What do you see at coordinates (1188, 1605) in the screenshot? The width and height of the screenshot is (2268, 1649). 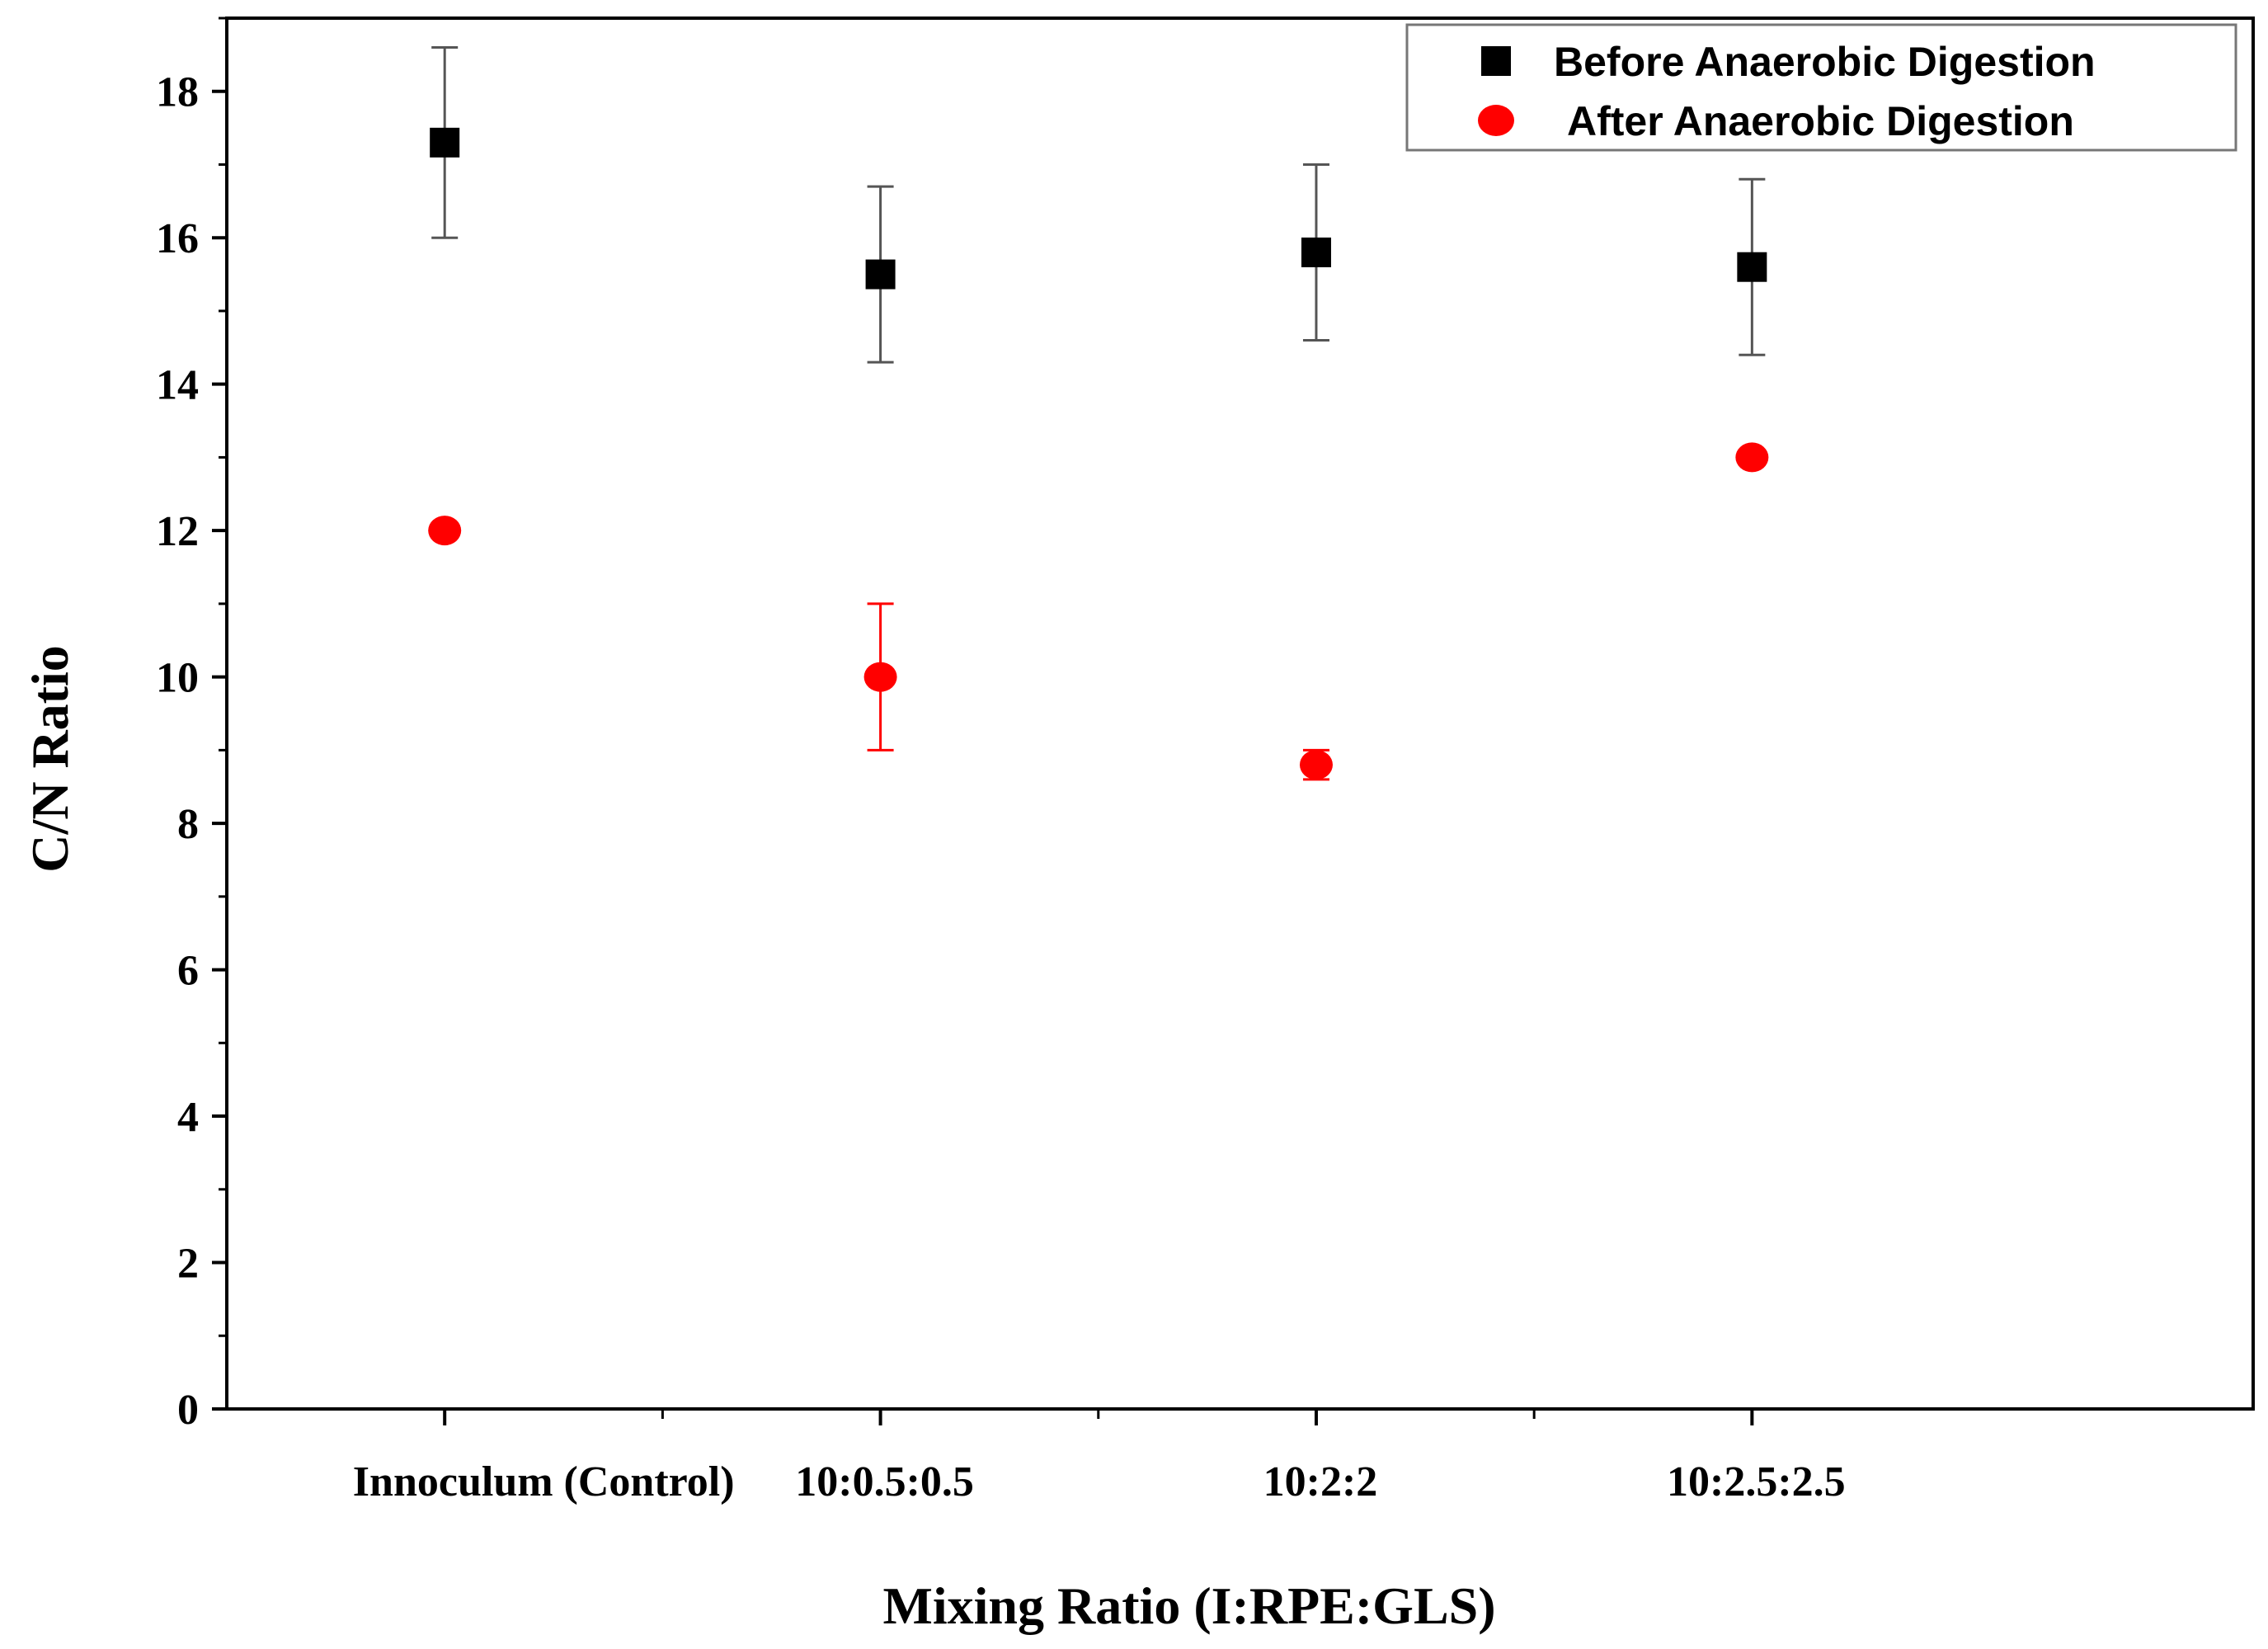 I see `x-axis-title: Mixing Ratio (I:RPE:GLS)` at bounding box center [1188, 1605].